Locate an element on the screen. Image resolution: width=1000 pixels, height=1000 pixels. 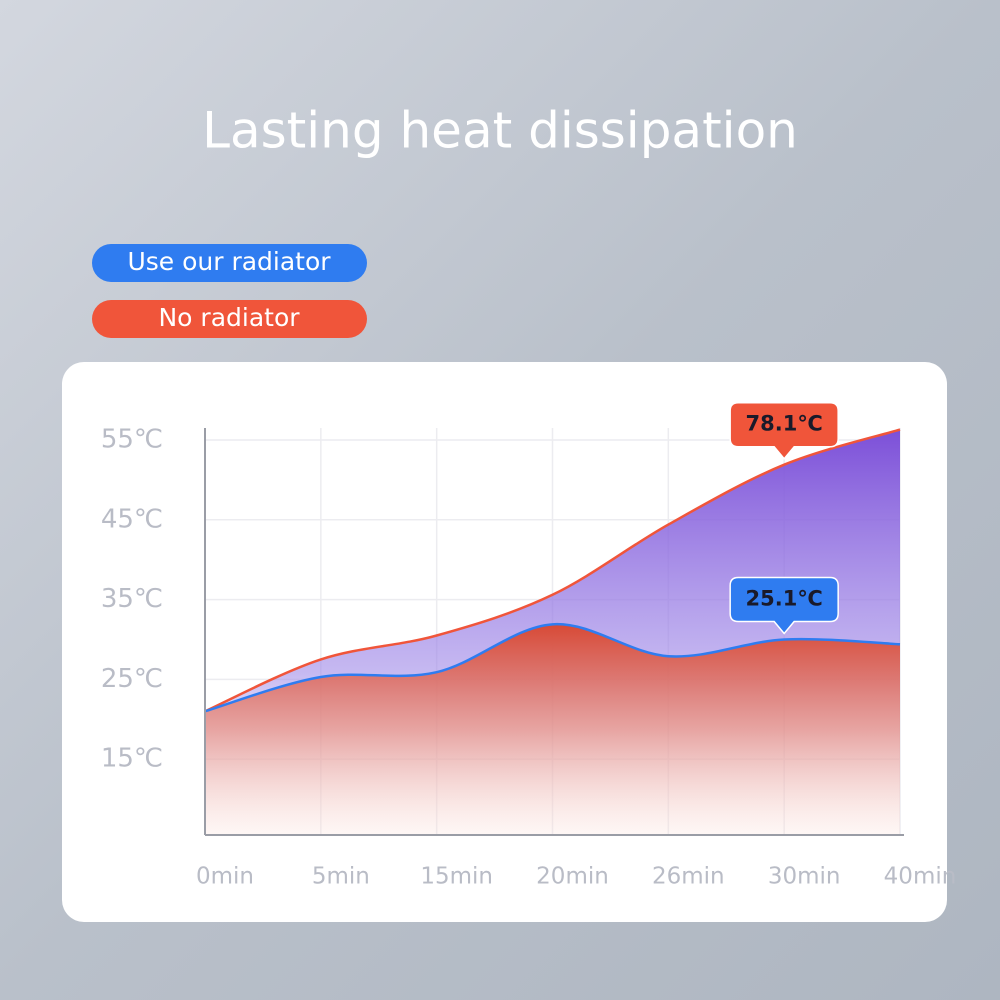
x-tick-label: 20min is located at coordinates (572, 877).